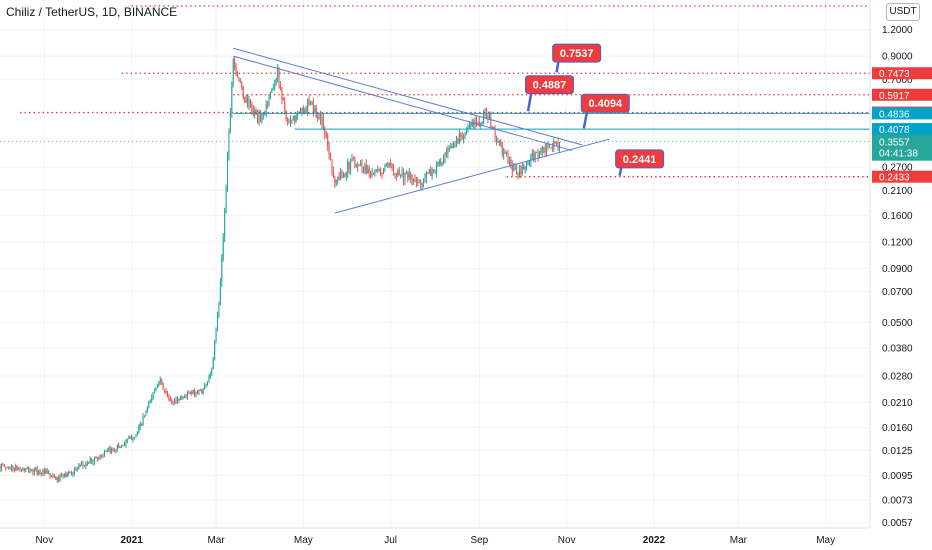  I want to click on x-tick-label: Mar, so click(216, 540).